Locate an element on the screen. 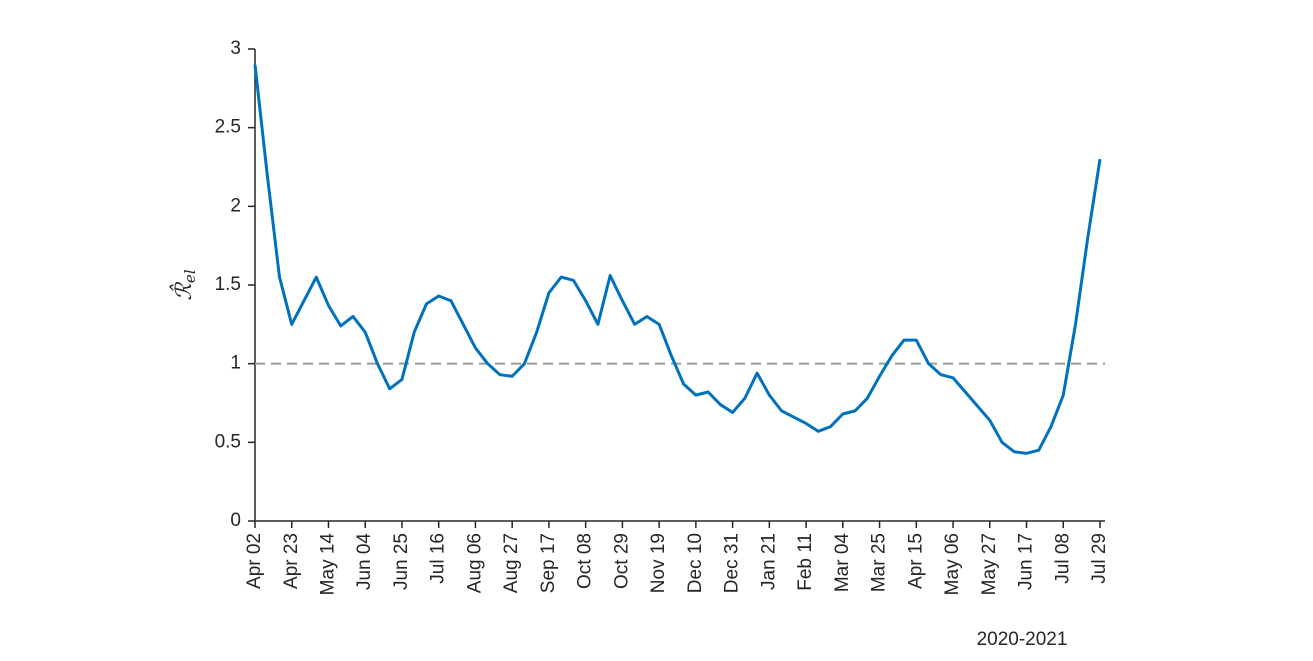 The image size is (1313, 661). x-tick-label: Apr 02 is located at coordinates (254, 561).